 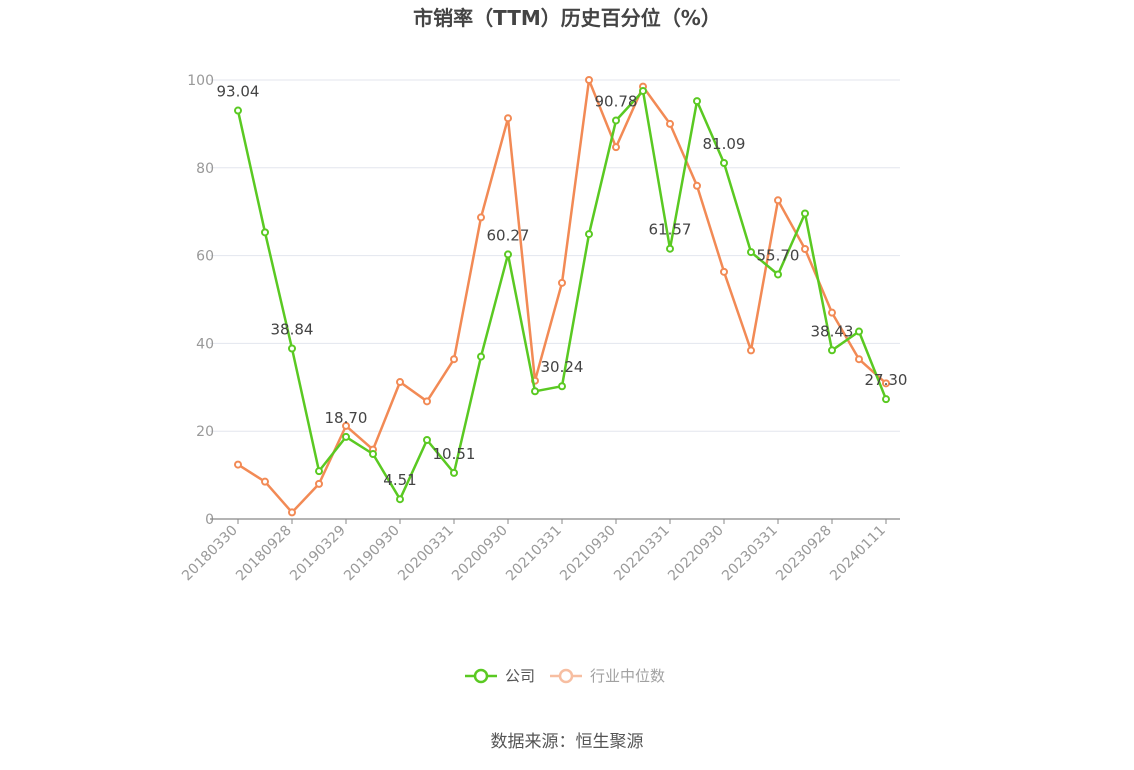 I want to click on x-tick-label: 20200930, so click(x=480, y=554).